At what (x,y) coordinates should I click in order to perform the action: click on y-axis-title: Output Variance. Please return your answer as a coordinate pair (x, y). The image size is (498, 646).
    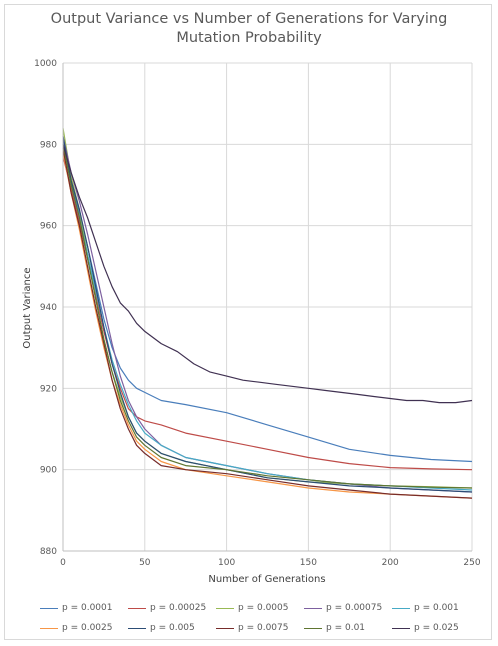
    Looking at the image, I should click on (27, 307).